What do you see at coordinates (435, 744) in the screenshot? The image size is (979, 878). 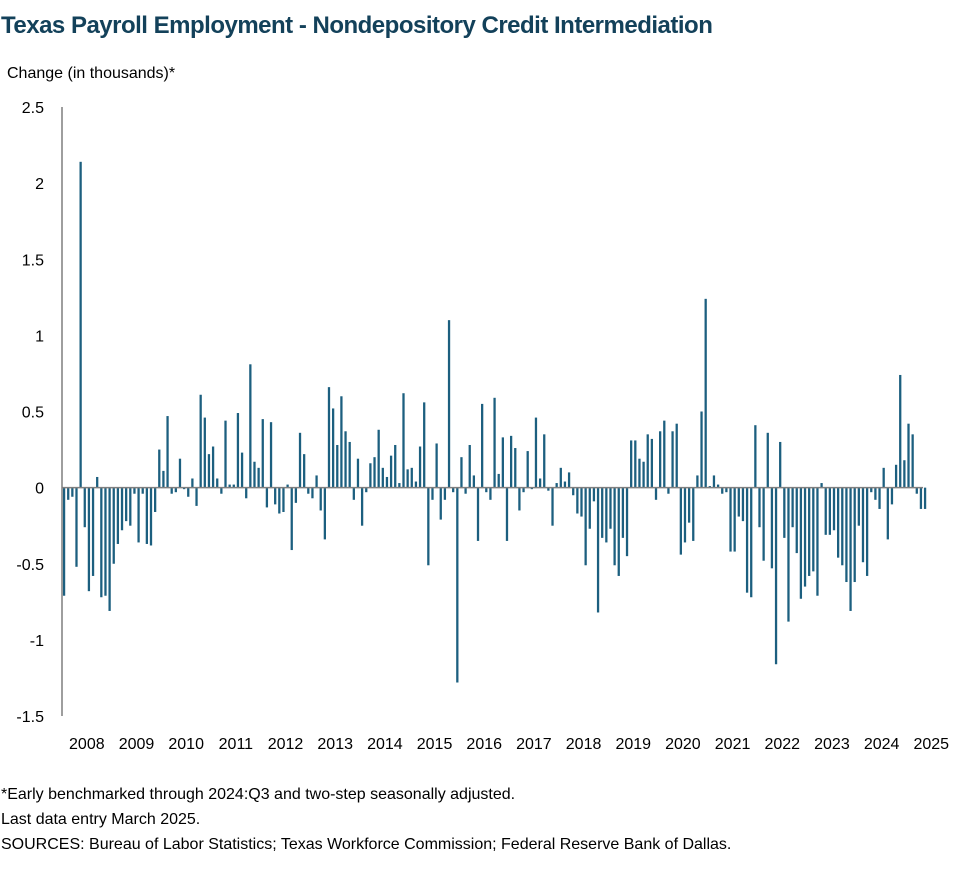 I see `x-tick-label: 2015` at bounding box center [435, 744].